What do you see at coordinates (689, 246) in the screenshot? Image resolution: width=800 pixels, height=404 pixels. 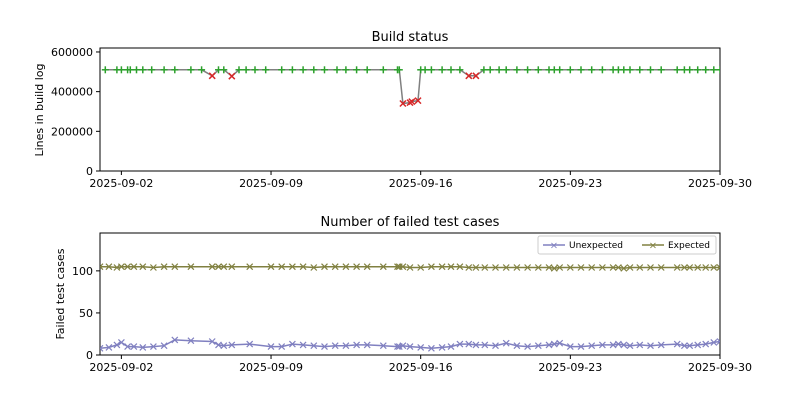 I see `legend-expected-label: Expected` at bounding box center [689, 246].